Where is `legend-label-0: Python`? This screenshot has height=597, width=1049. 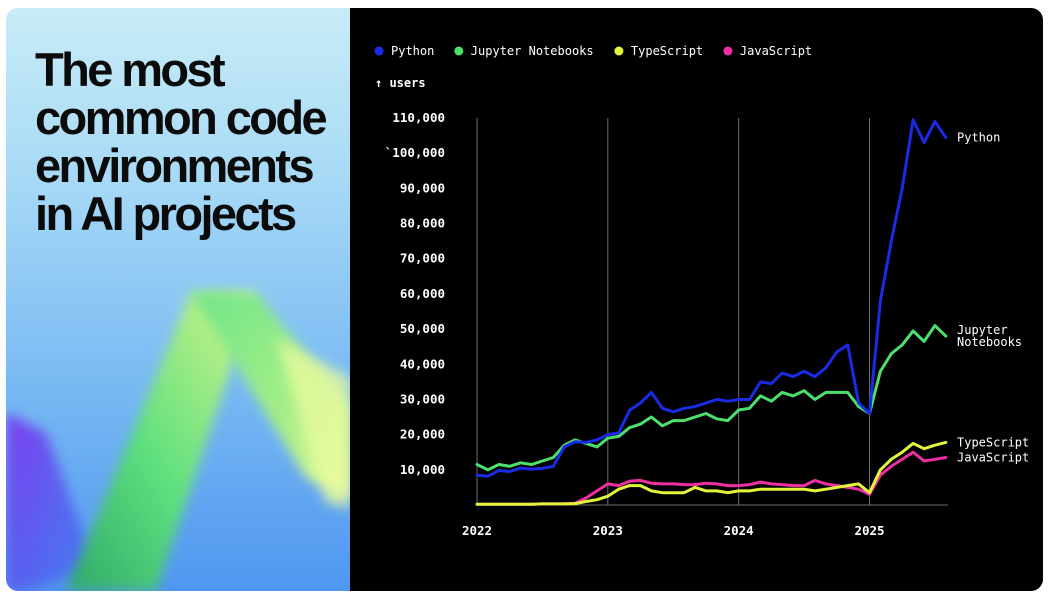 legend-label-0: Python is located at coordinates (412, 51).